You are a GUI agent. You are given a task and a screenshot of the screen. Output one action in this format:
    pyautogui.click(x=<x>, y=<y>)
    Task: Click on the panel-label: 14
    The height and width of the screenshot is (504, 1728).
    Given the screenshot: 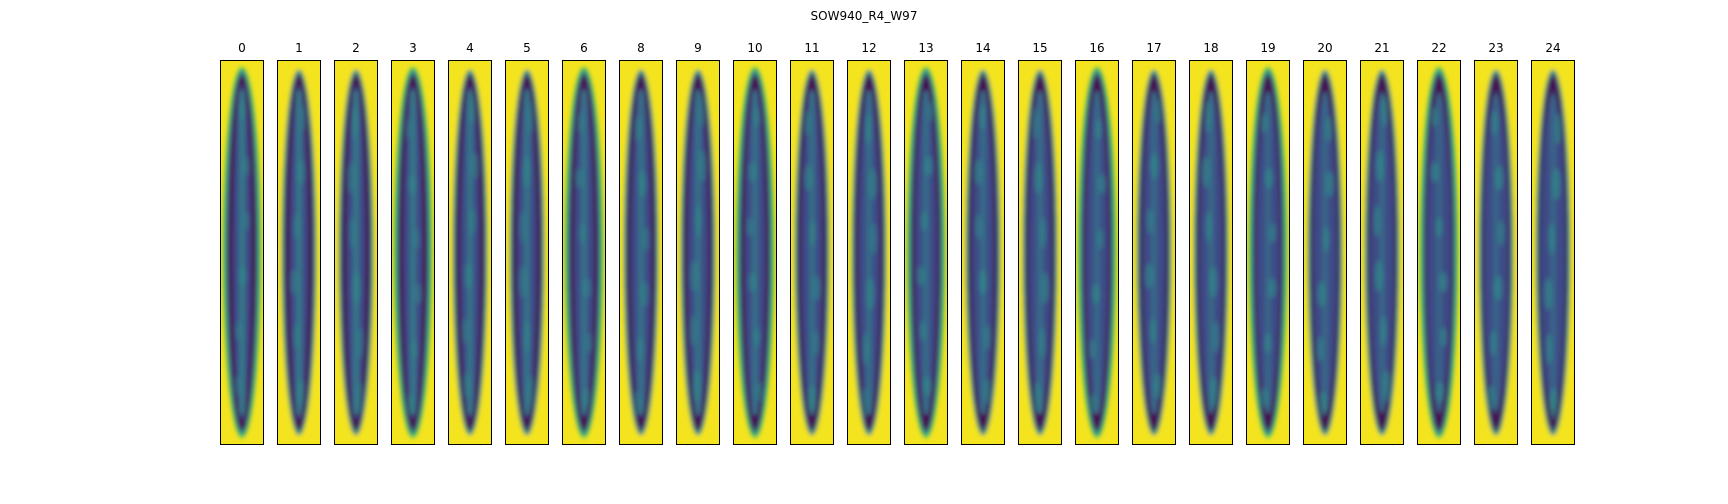 What is the action you would take?
    pyautogui.click(x=983, y=48)
    